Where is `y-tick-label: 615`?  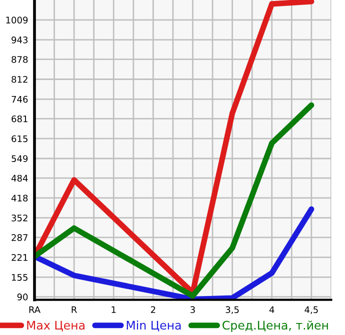
y-tick-label: 615 is located at coordinates (20, 138).